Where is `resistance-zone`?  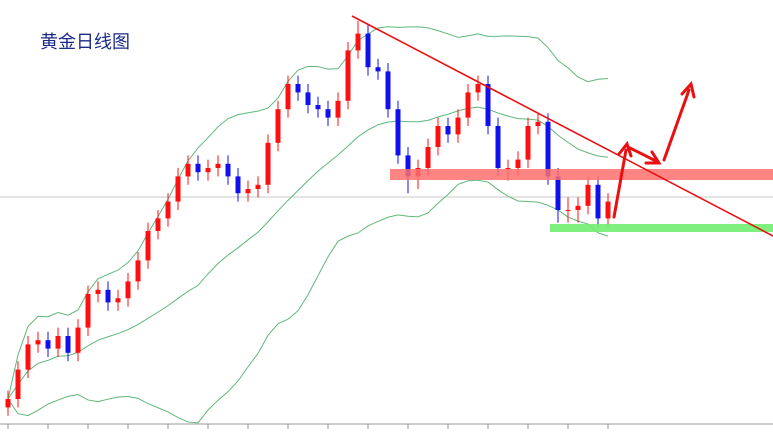 resistance-zone is located at coordinates (581, 174).